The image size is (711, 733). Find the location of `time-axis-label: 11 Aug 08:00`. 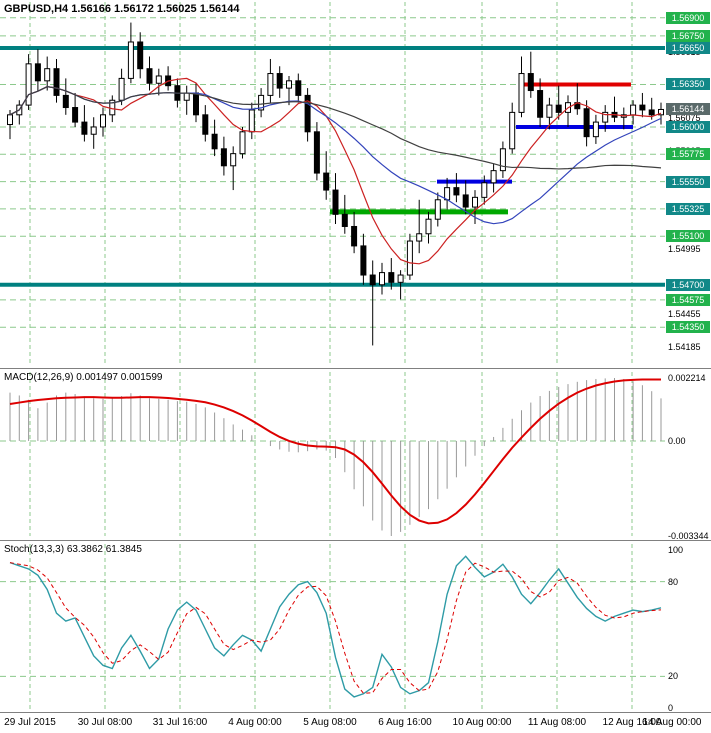

time-axis-label: 11 Aug 08:00 is located at coordinates (557, 722).